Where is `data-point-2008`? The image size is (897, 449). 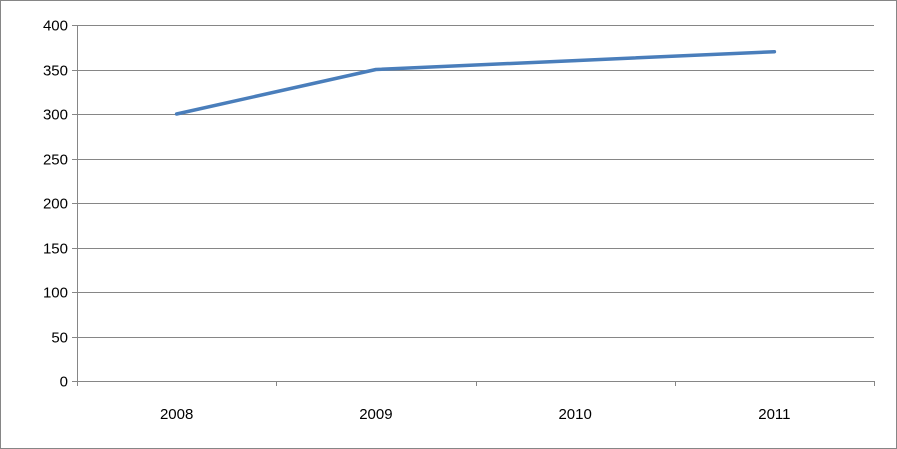
data-point-2008 is located at coordinates (177, 114).